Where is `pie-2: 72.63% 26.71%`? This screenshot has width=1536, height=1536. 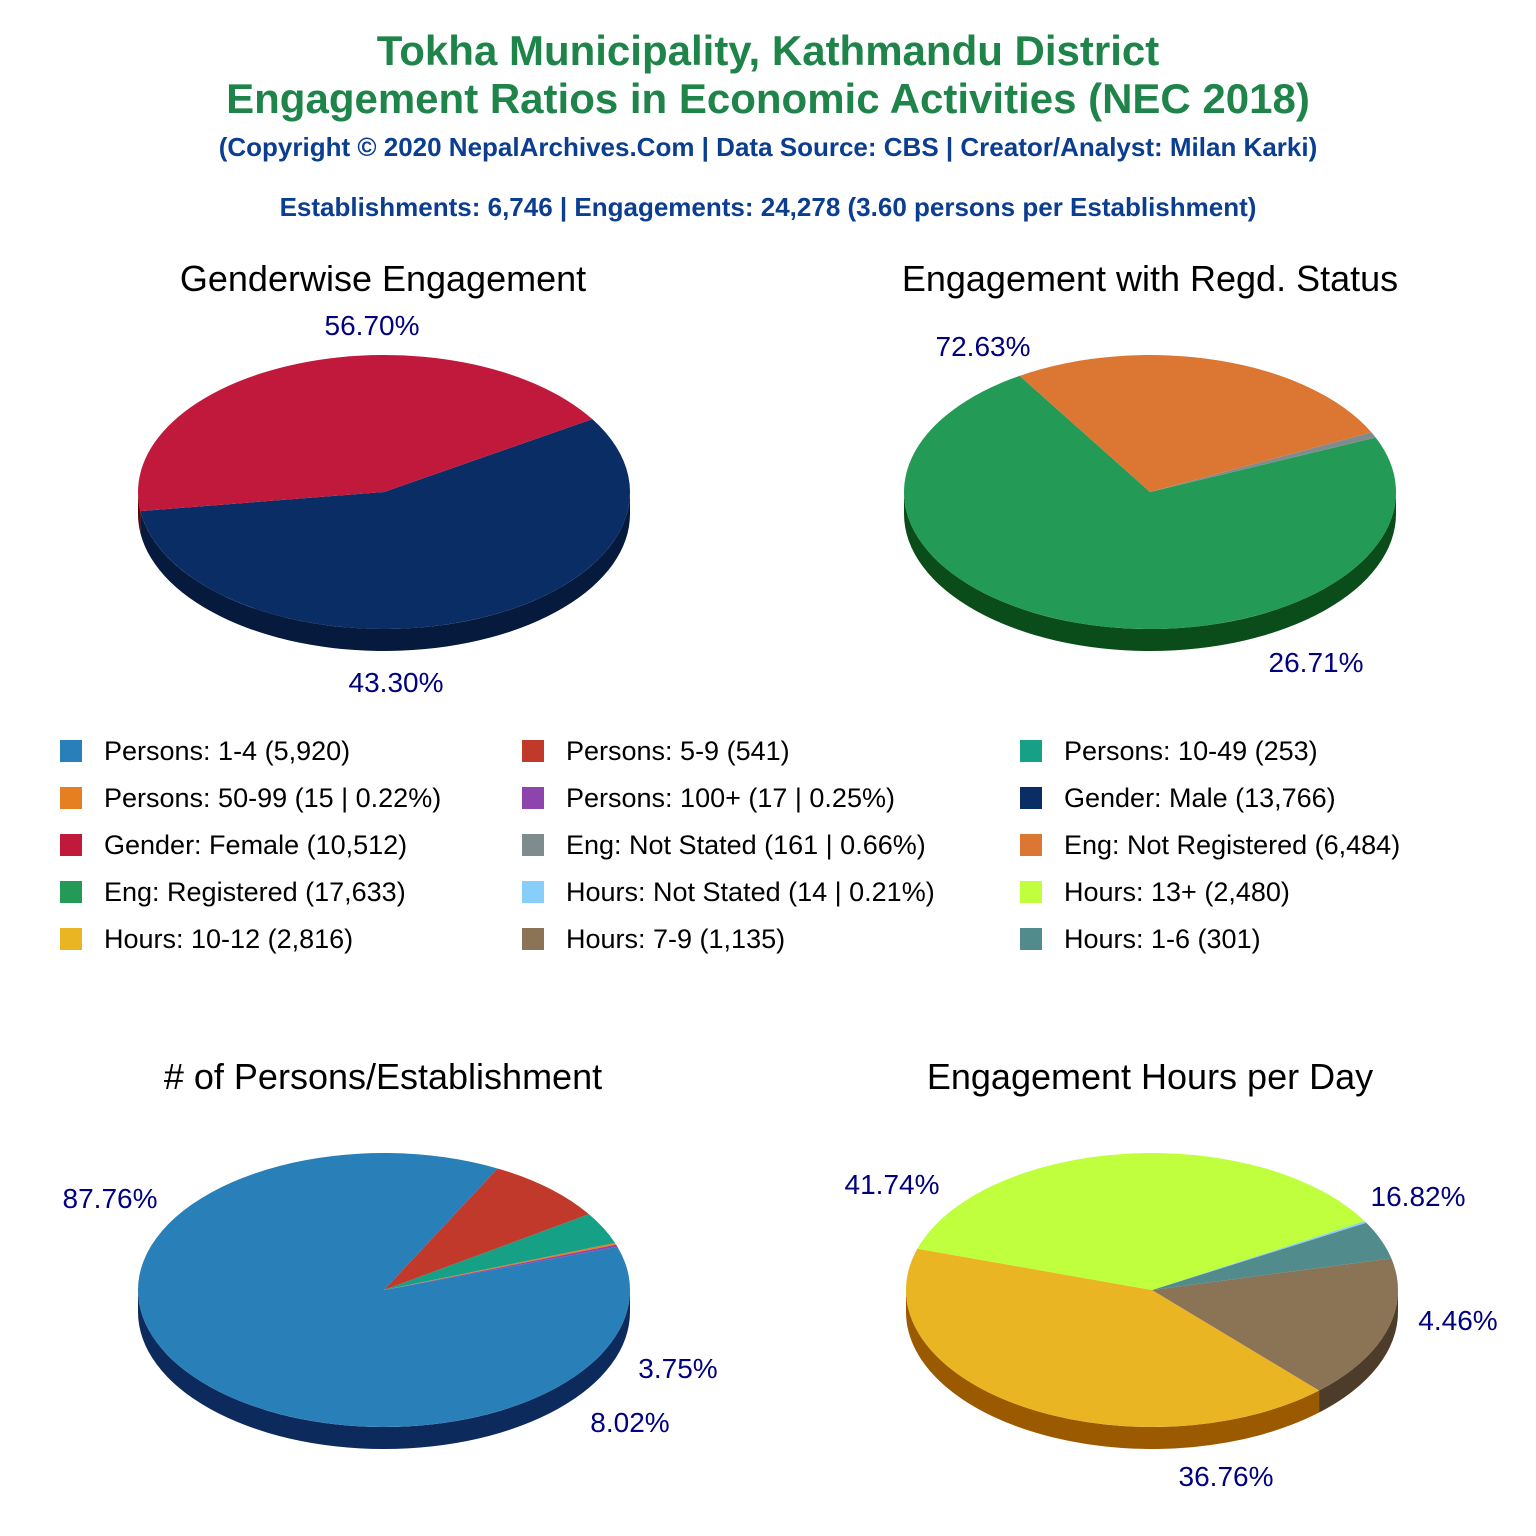
pie-2: 72.63% 26.71% is located at coordinates (1150, 504).